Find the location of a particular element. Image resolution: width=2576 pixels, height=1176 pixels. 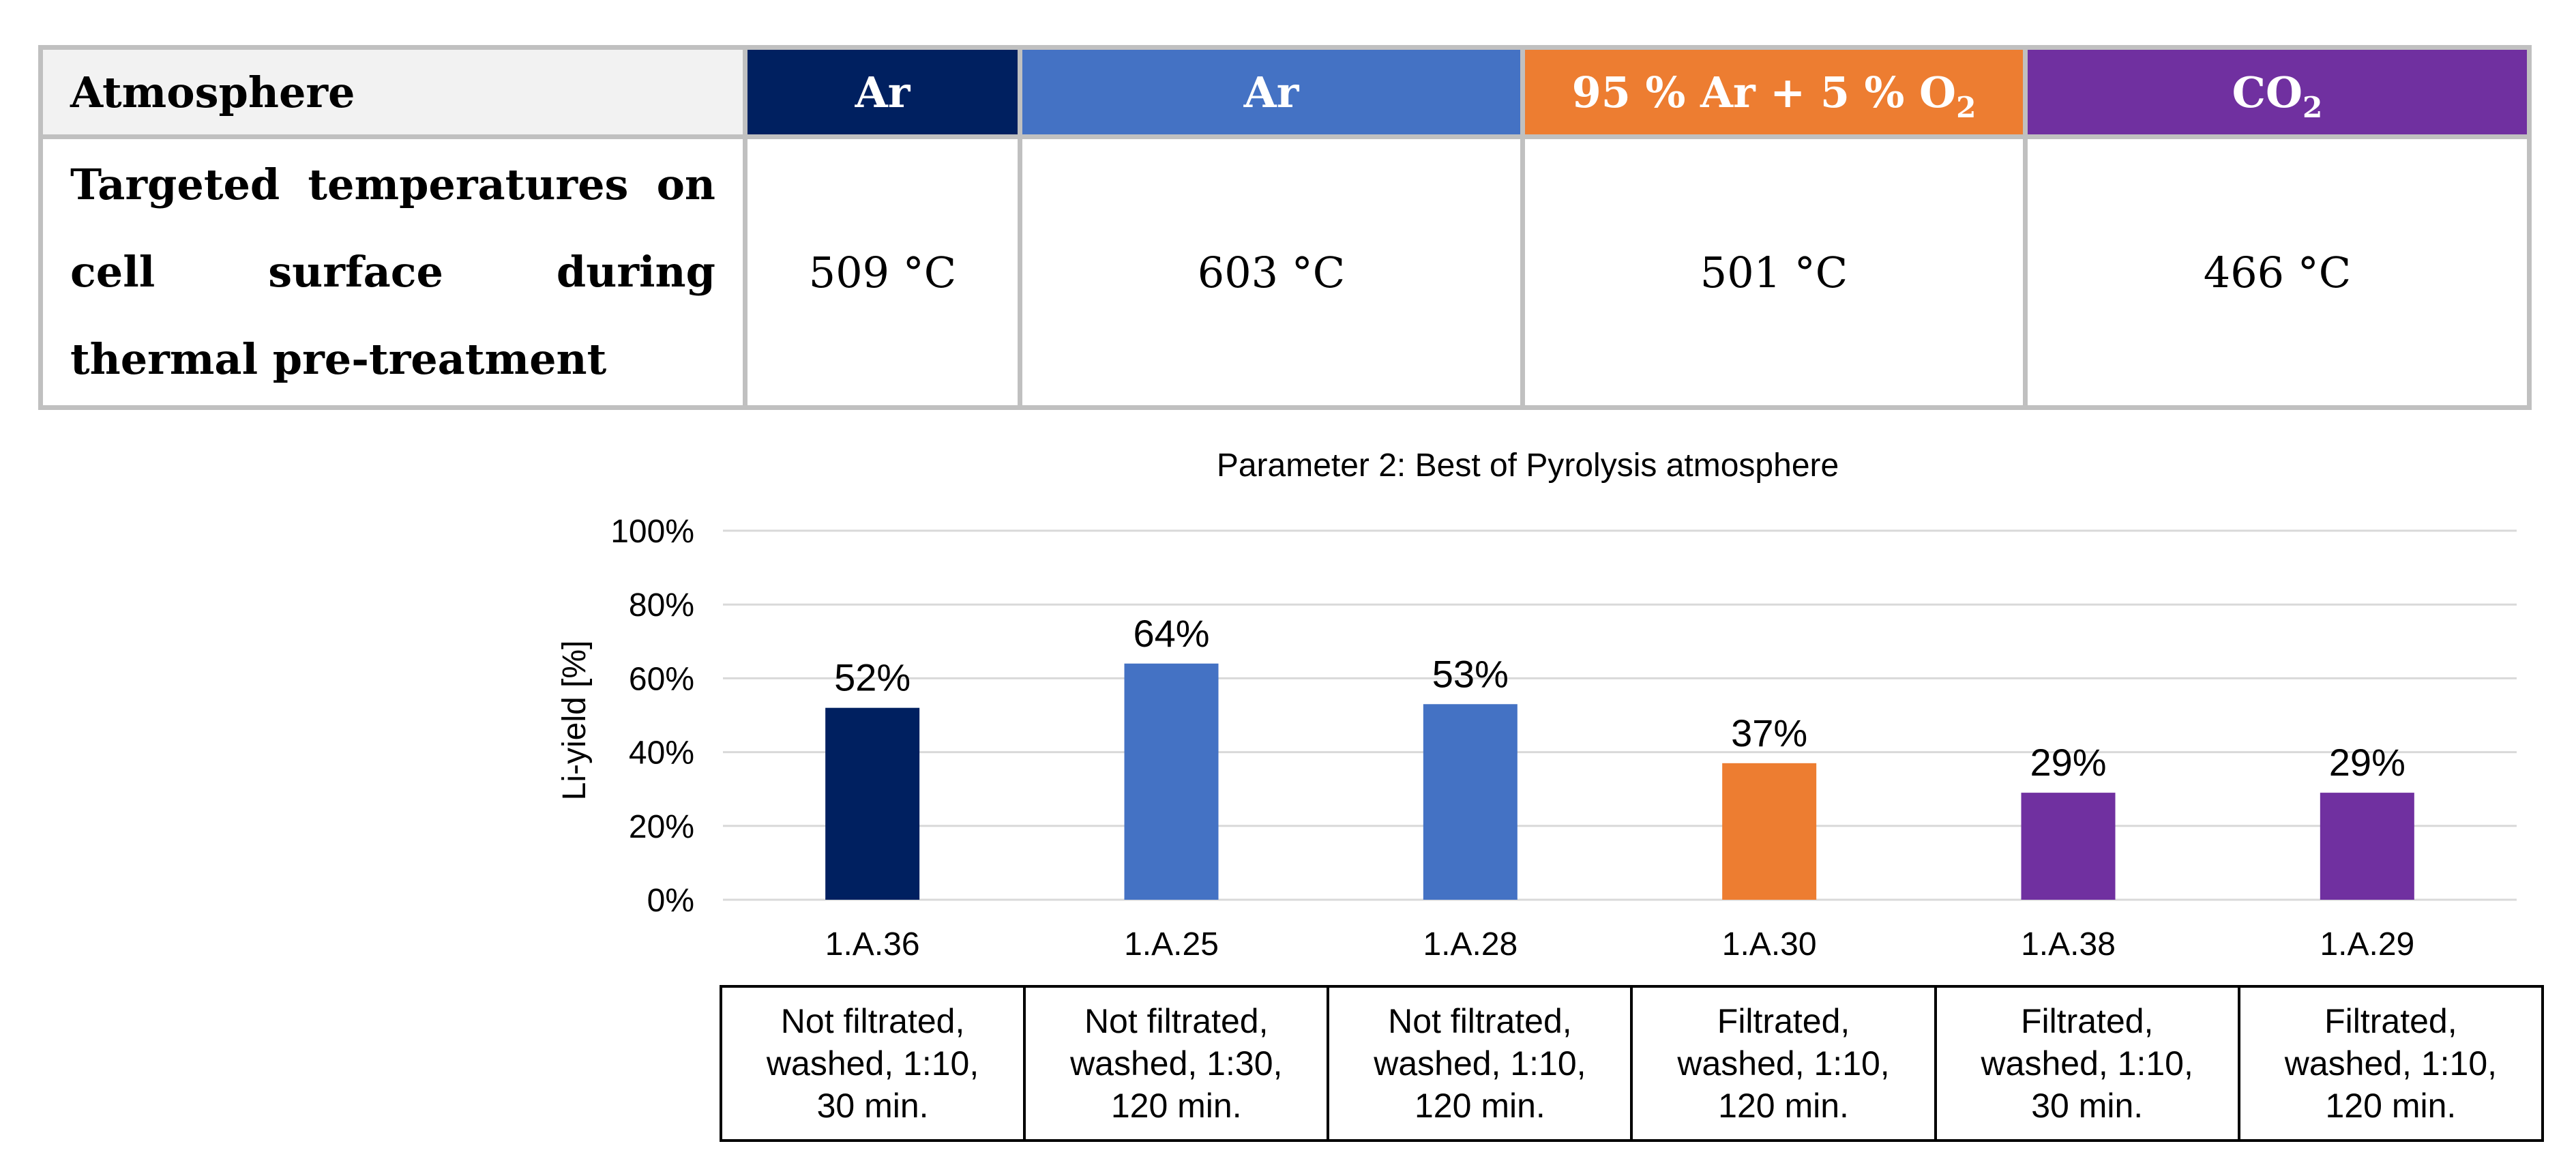

atmosphere-cell-4: CO2 is located at coordinates (2277, 92).